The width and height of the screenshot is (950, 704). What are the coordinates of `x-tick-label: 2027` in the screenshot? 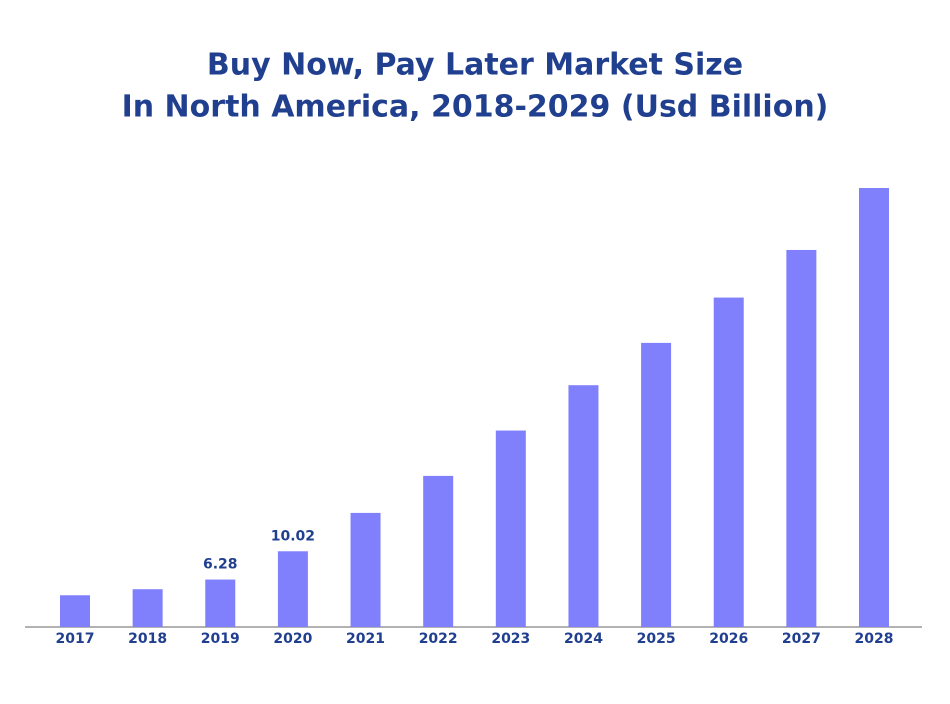 It's located at (801, 639).